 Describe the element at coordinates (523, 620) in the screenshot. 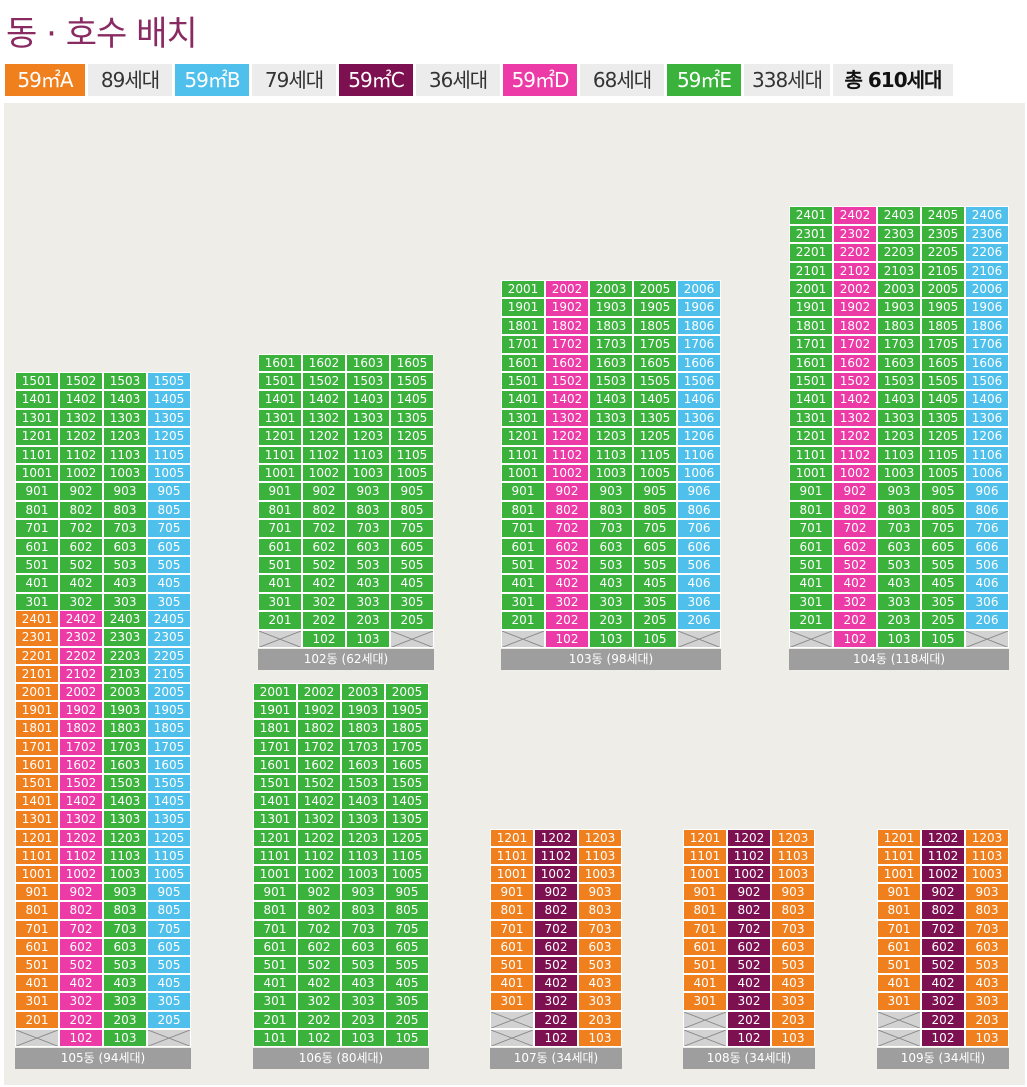

I see `unit-cell: 201` at that location.